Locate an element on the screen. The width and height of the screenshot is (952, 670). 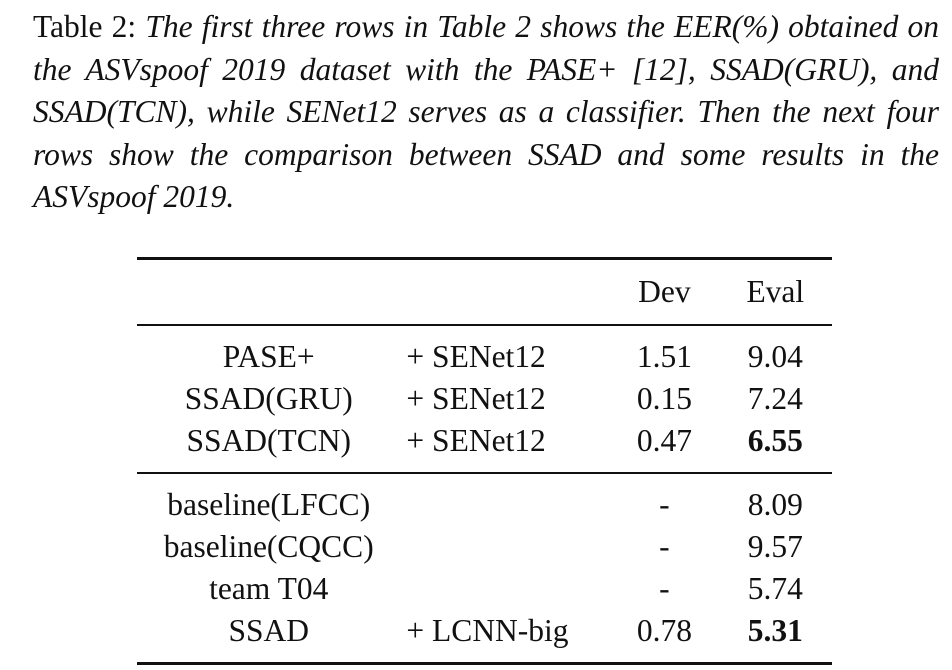
table-row: baseline(LFCC) - 8.09 is located at coordinates (484, 499).